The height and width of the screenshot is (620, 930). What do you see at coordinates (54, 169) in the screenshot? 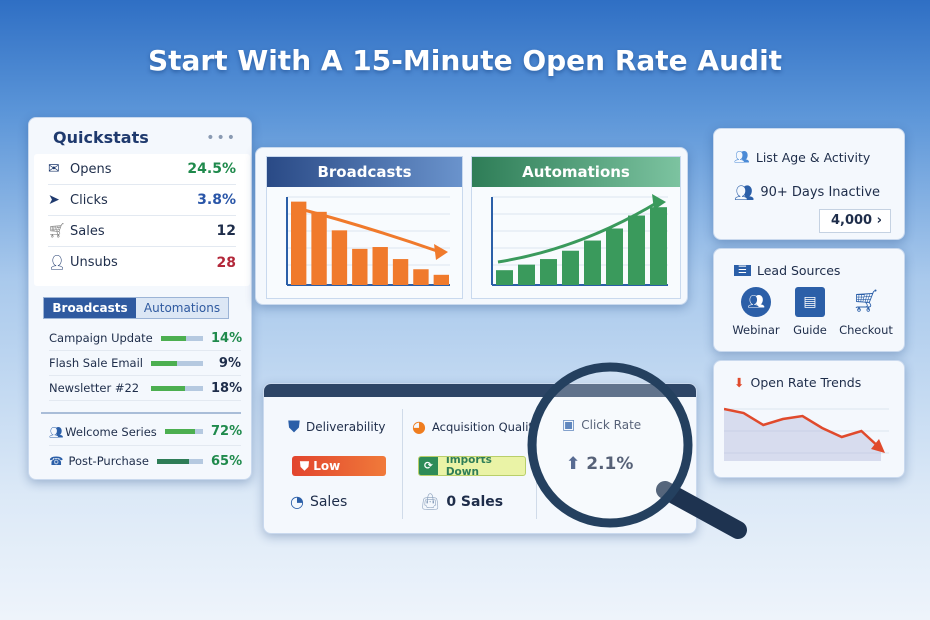
I see `envelope-icon: ✉` at bounding box center [54, 169].